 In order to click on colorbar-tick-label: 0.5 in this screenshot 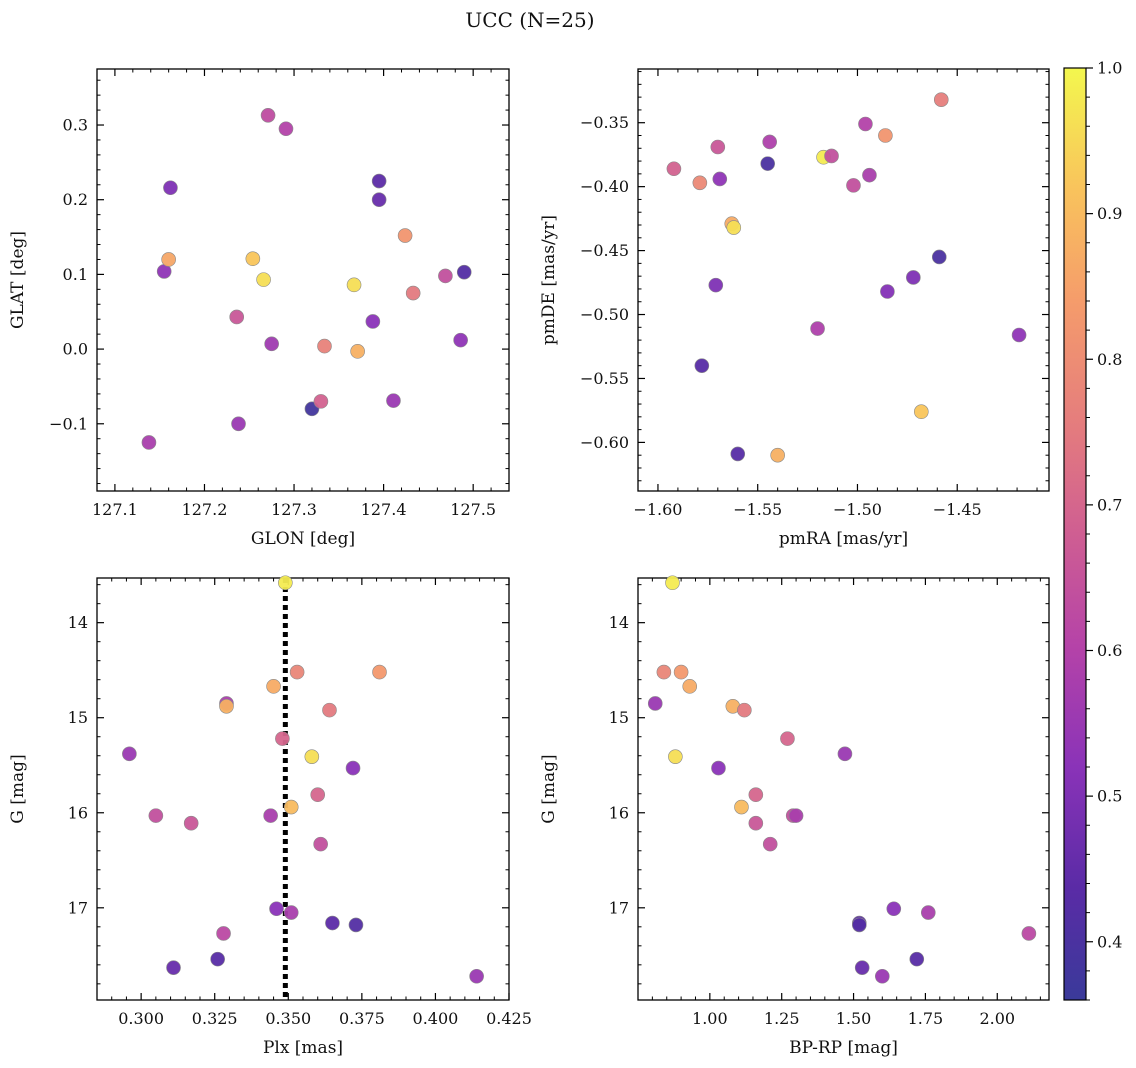, I will do `click(1109, 796)`.